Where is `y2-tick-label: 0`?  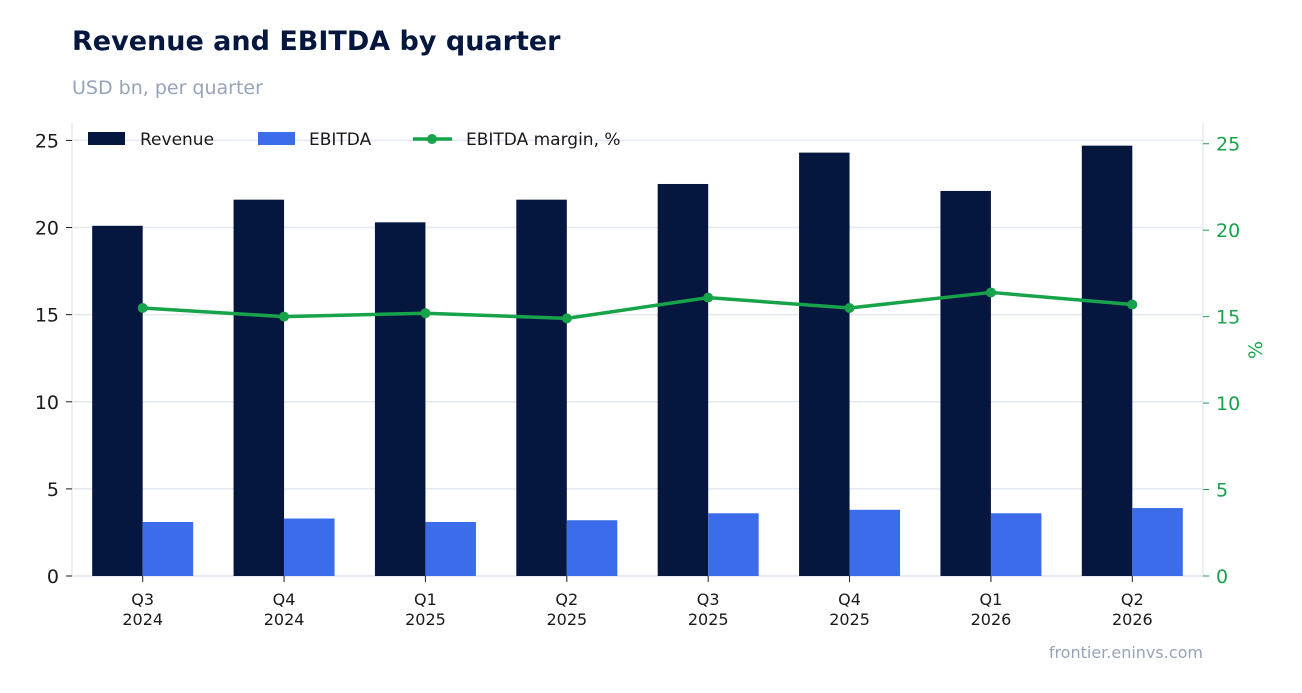 y2-tick-label: 0 is located at coordinates (1222, 577).